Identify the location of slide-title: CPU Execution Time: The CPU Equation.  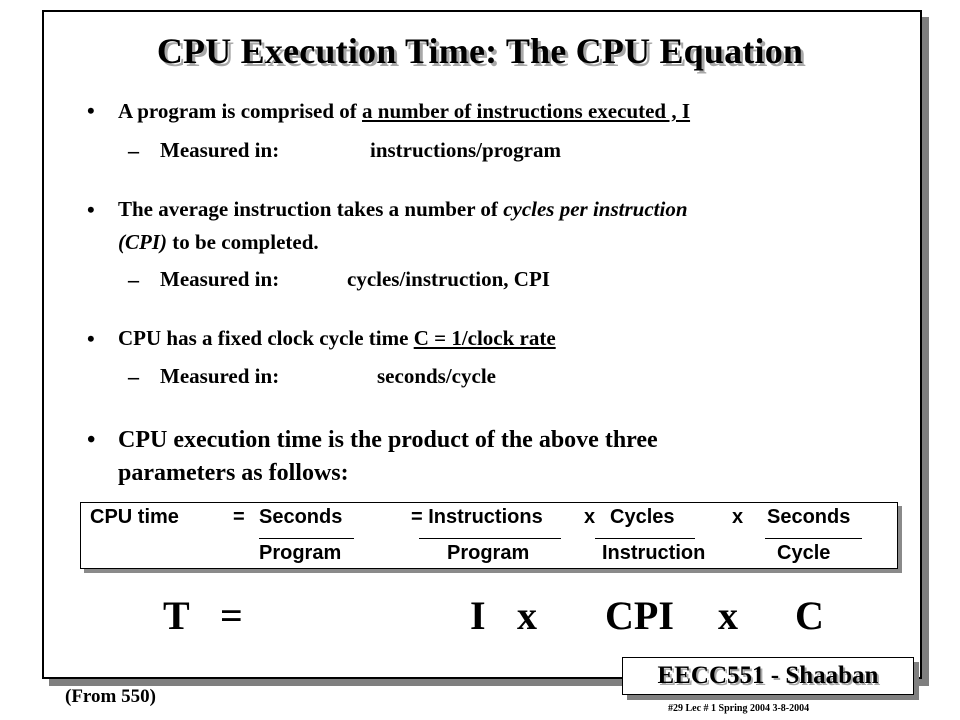
(480, 51).